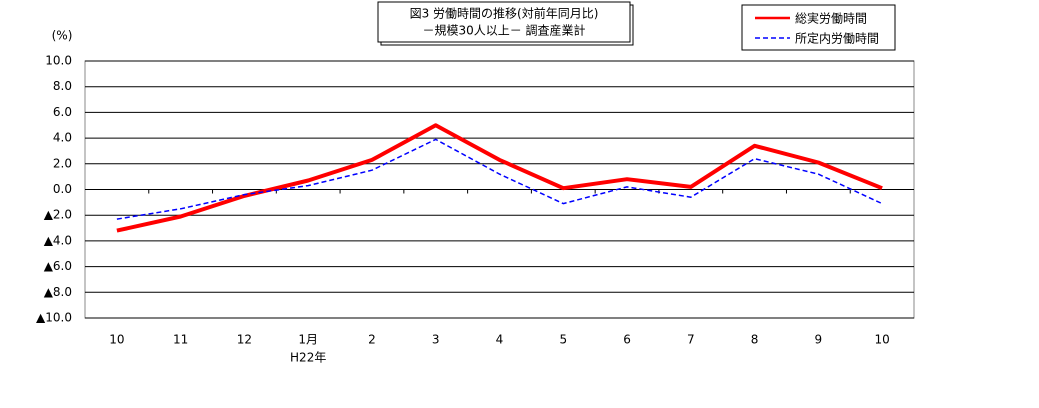 Image resolution: width=1039 pixels, height=408 pixels. I want to click on chart-title: 図3 労働時間の推移(対前年同月比), so click(504, 13).